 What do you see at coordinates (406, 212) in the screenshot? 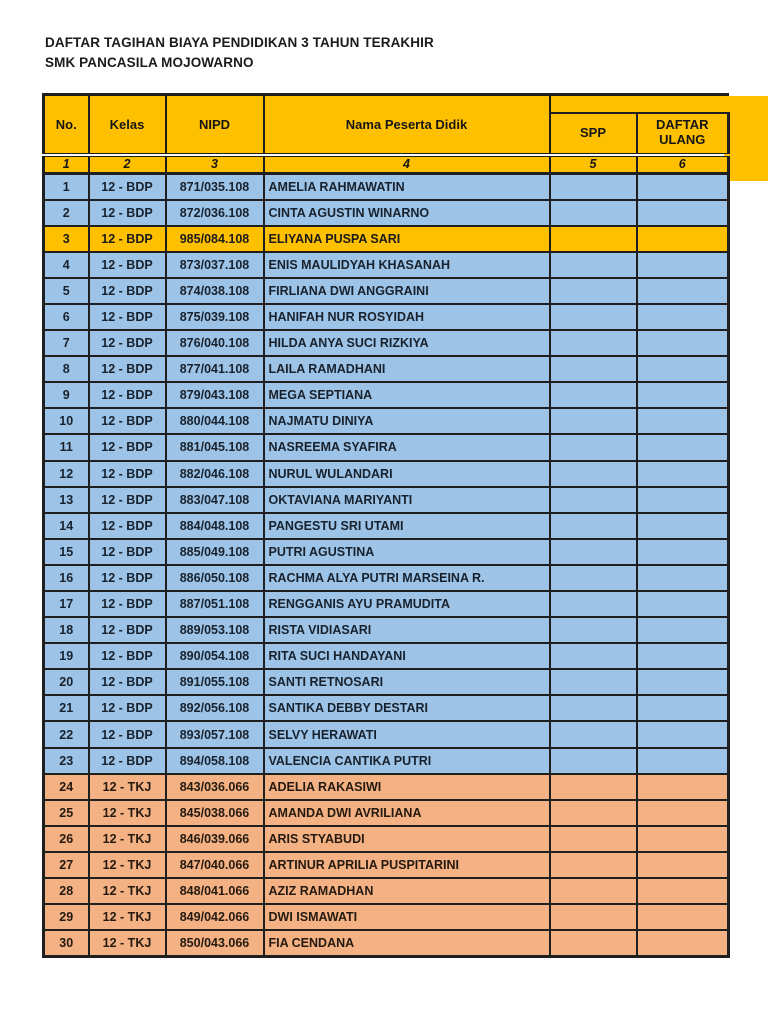
I see `cell-nama: CINTA AGUSTIN WINARNO` at bounding box center [406, 212].